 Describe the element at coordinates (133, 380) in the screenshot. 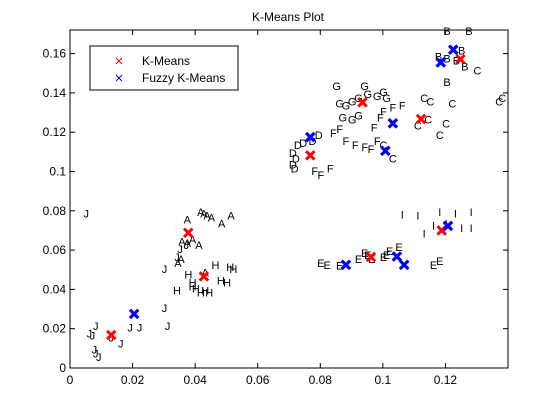

I see `x-tick-label: 0.02` at that location.